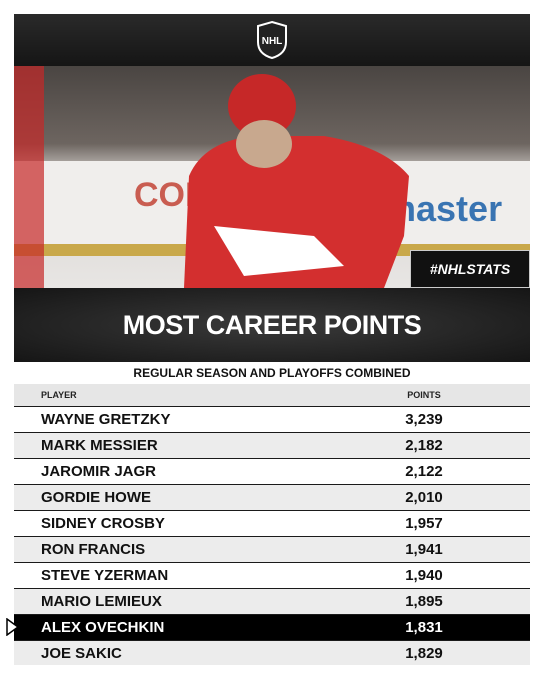 The image size is (544, 680). I want to click on table-row: SIDNEY CROSBY 1,957, so click(272, 523).